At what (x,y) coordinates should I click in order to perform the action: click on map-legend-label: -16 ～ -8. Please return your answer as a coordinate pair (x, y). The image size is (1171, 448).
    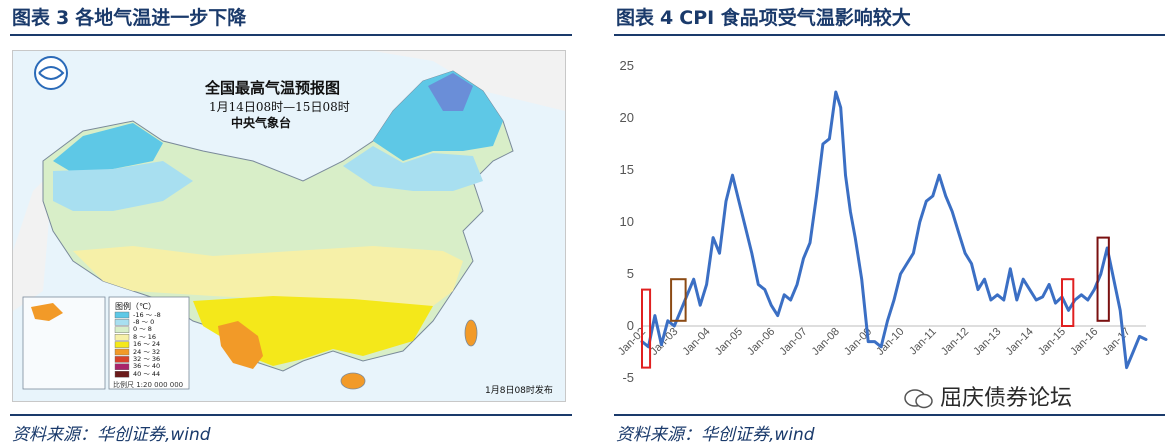
    Looking at the image, I should click on (147, 314).